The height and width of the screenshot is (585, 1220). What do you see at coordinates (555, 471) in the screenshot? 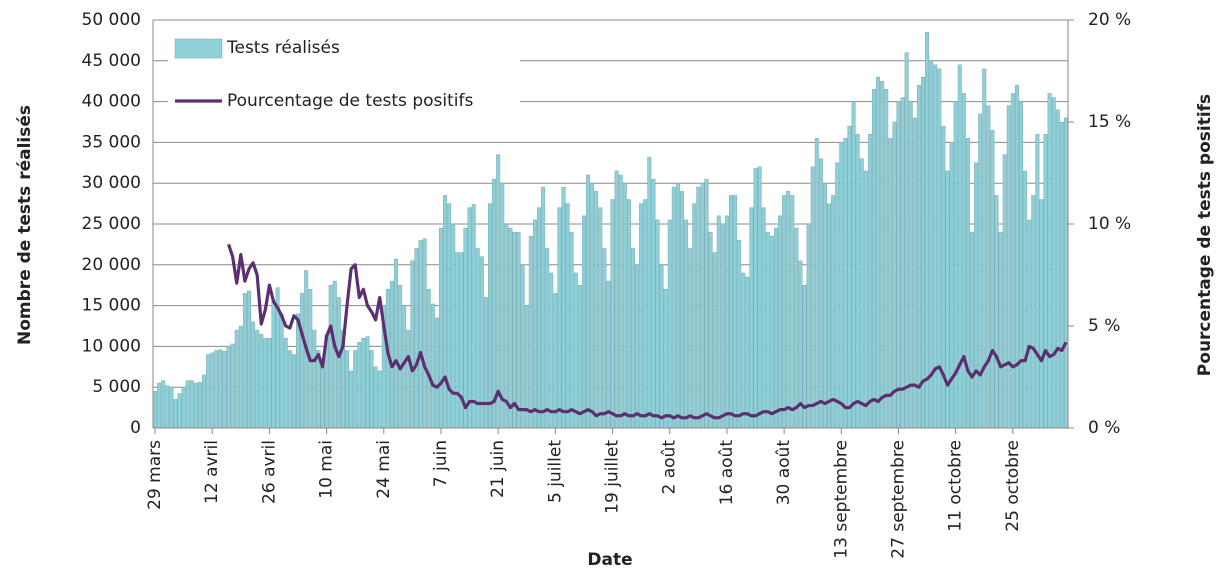
I see `x-tick-label: 5 juillet` at bounding box center [555, 471].